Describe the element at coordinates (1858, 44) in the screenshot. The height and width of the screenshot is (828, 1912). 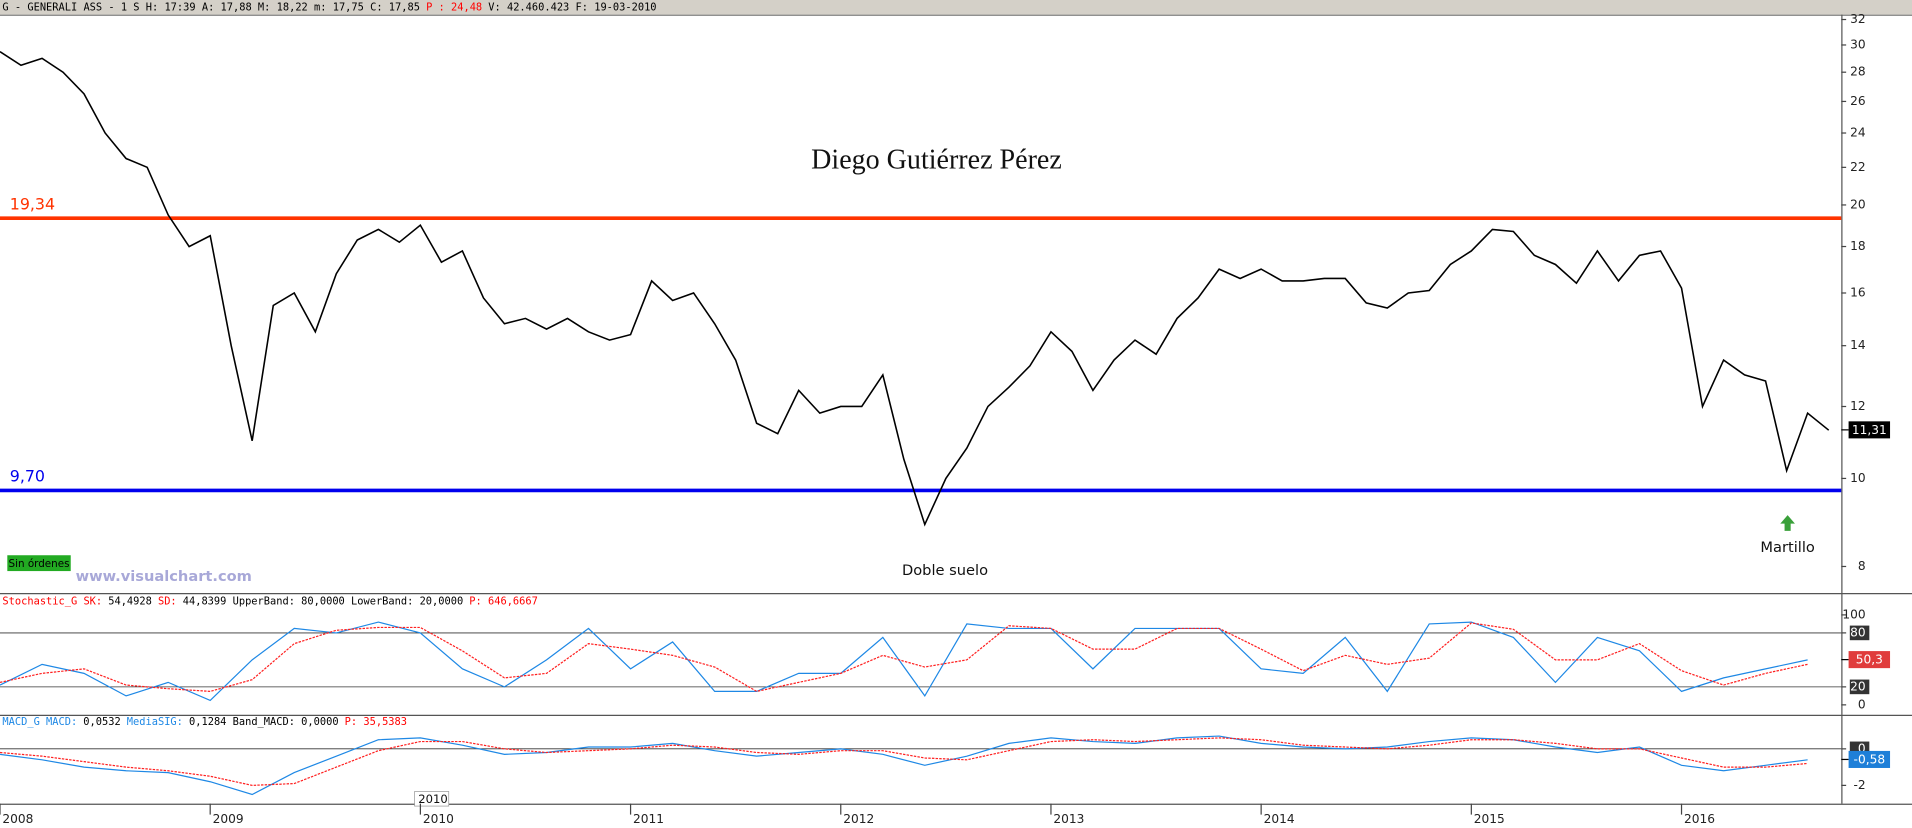
I see `y-tick-label: 30` at that location.